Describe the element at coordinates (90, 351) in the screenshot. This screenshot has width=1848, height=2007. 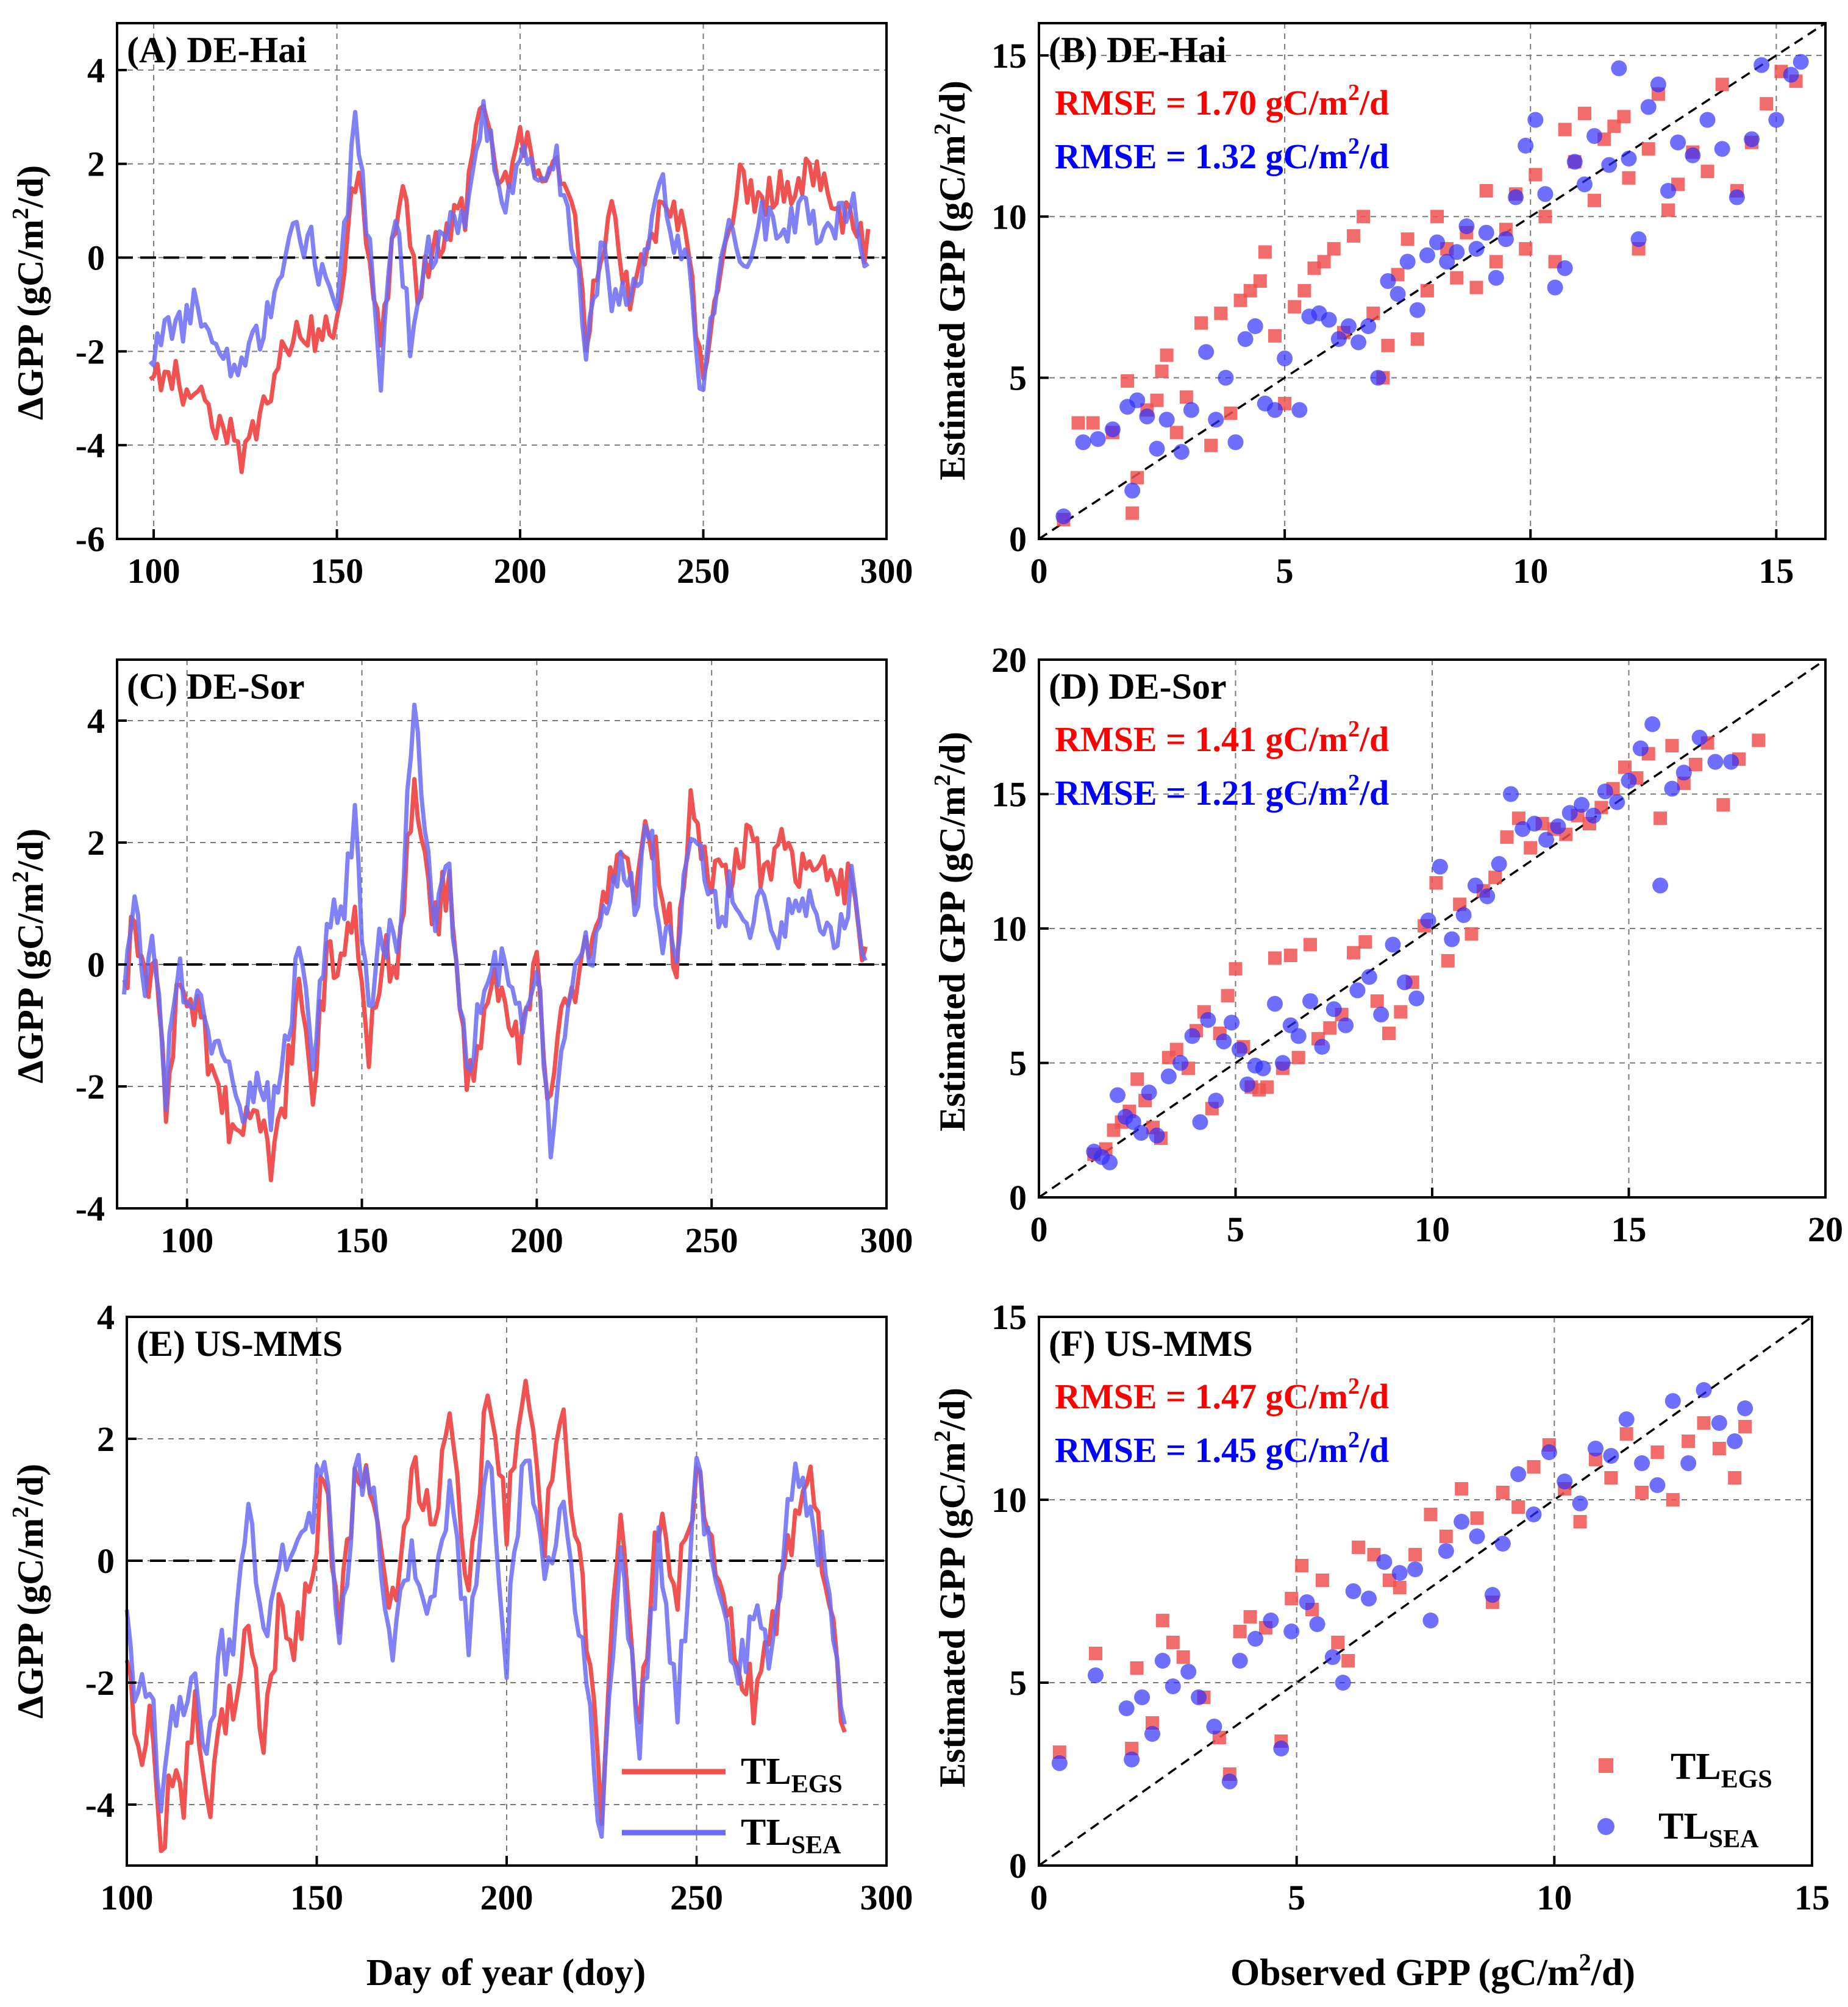
I see `y-tick-label-a-2: -2` at that location.